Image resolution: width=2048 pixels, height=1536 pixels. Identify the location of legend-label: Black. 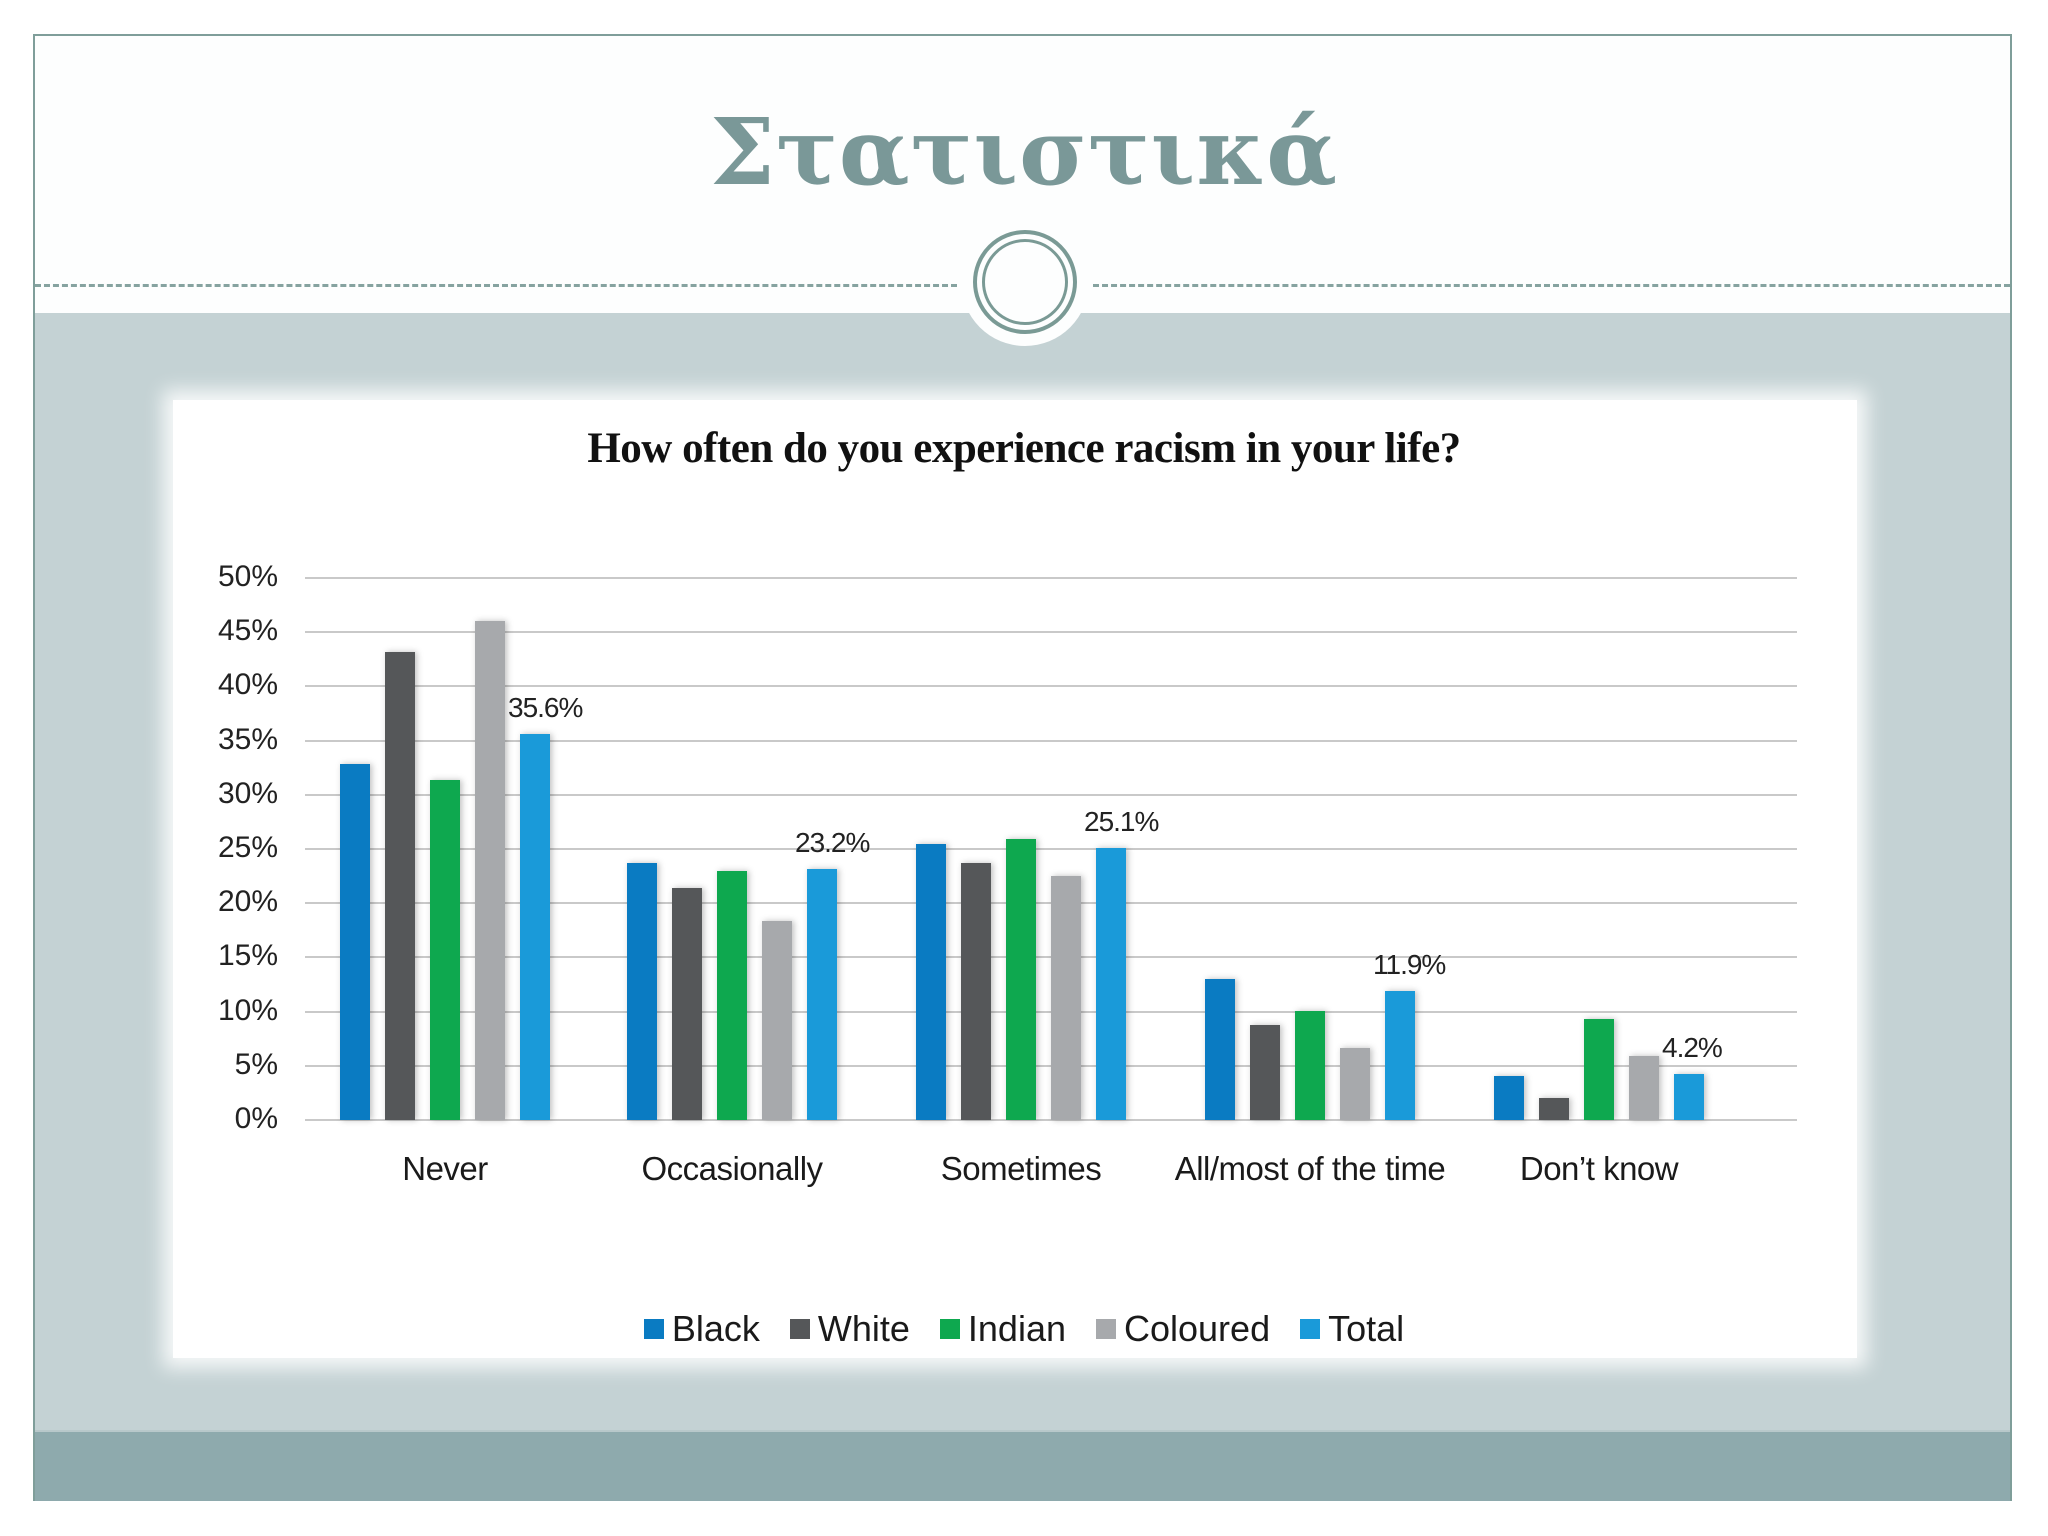
(715, 1328).